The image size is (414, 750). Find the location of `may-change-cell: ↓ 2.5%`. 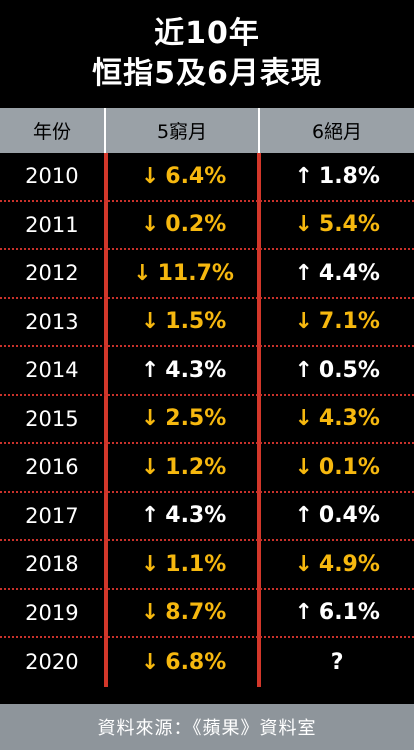

may-change-cell: ↓ 2.5% is located at coordinates (184, 418).